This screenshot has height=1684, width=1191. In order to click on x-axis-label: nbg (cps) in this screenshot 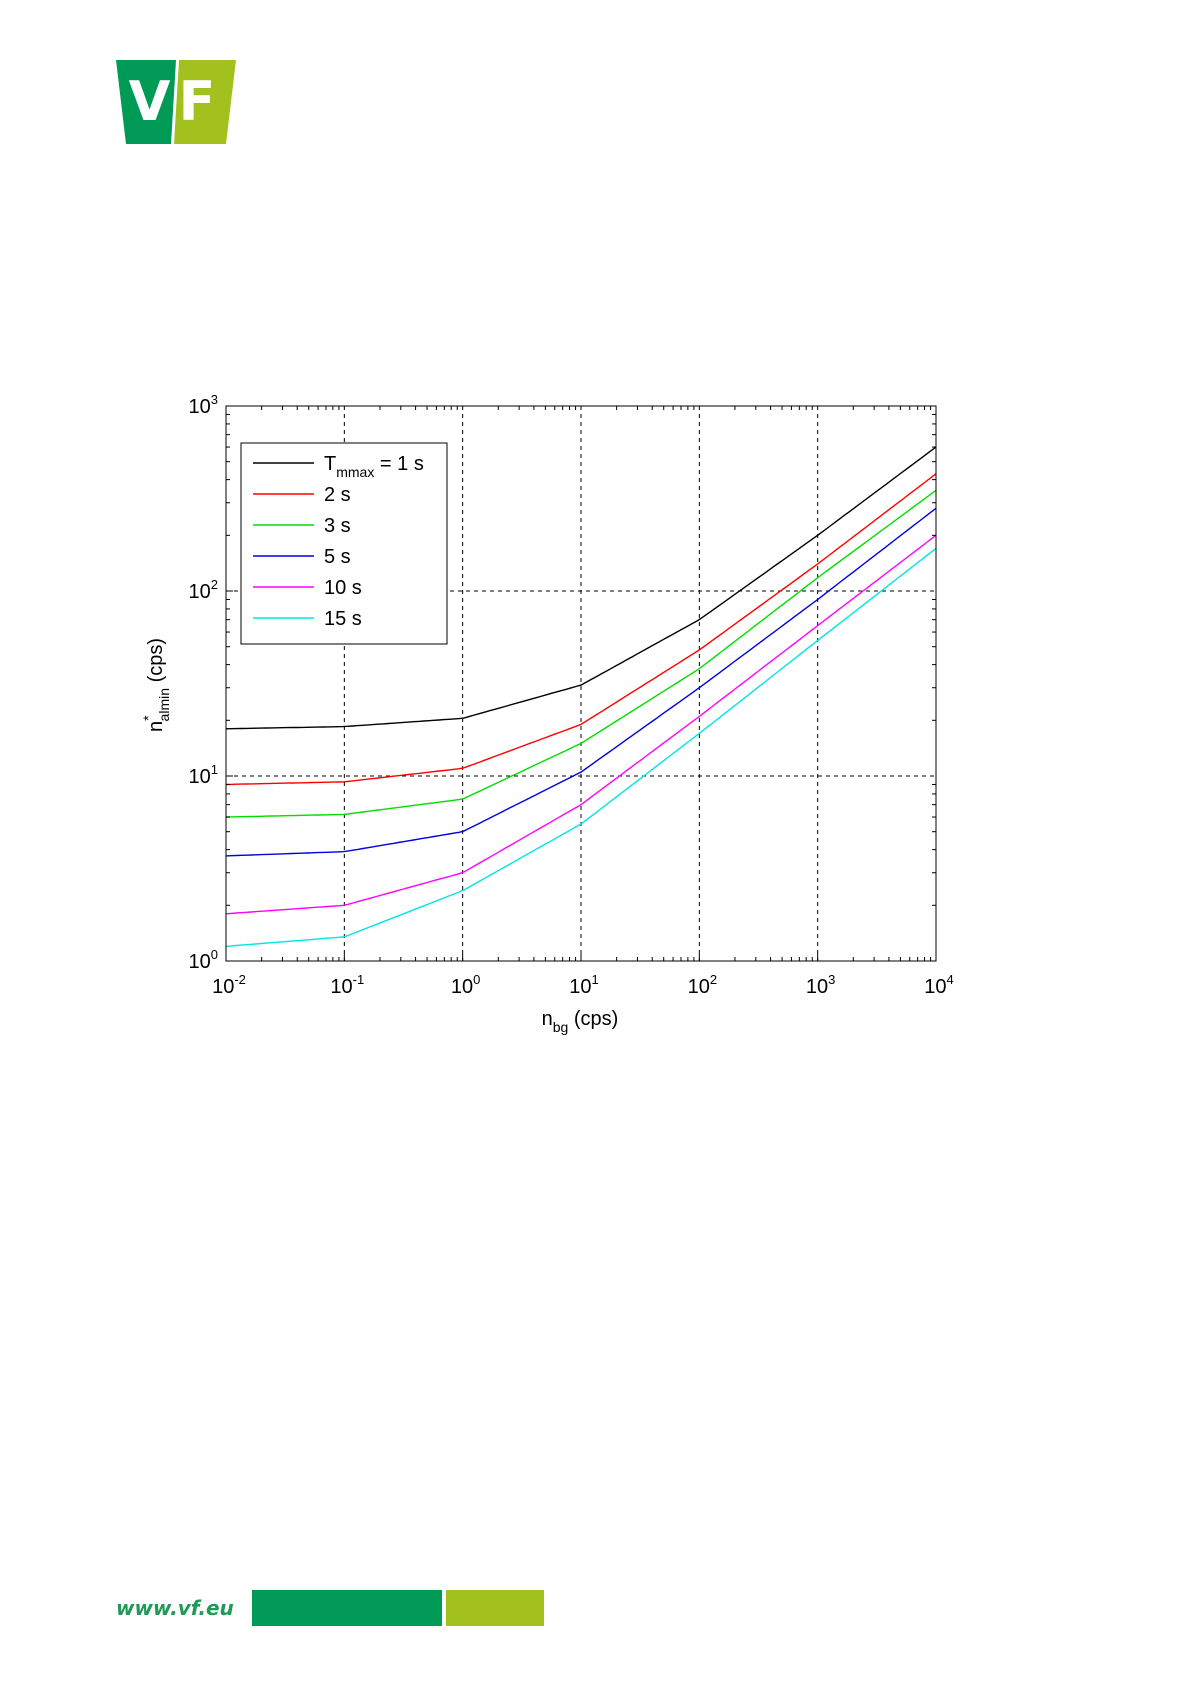, I will do `click(580, 1021)`.